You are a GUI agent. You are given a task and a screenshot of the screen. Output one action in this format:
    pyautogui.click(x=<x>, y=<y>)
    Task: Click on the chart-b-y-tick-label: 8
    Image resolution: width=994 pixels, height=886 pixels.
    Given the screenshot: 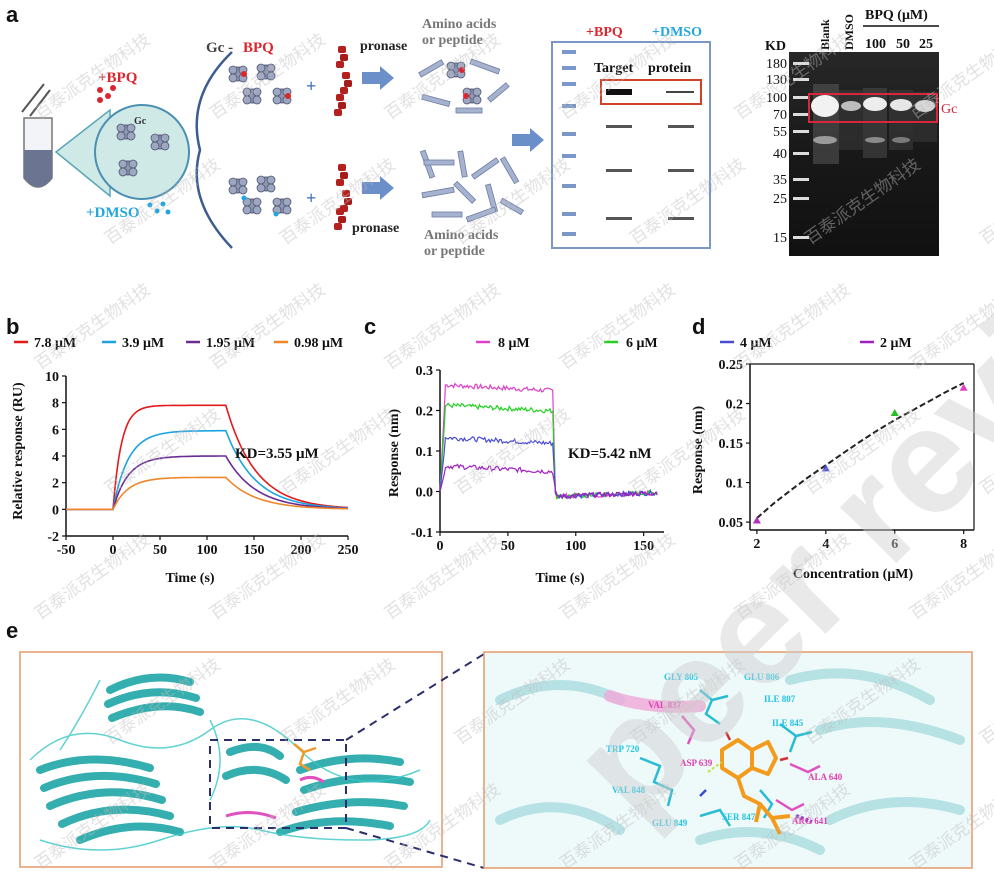 What is the action you would take?
    pyautogui.click(x=55, y=404)
    